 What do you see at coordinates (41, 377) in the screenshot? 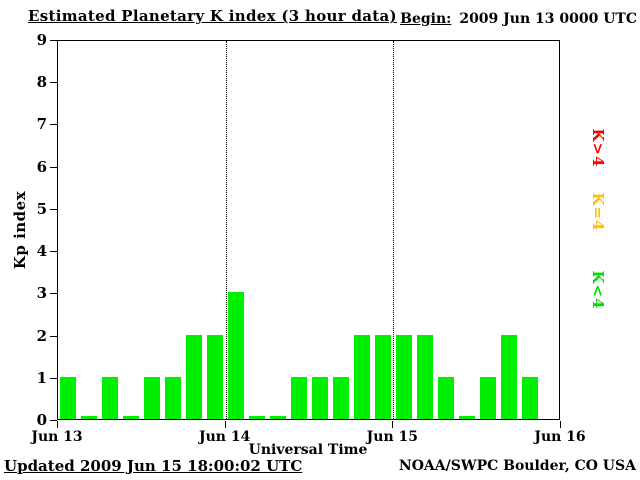
I see `y-tick-label: 1` at bounding box center [41, 377].